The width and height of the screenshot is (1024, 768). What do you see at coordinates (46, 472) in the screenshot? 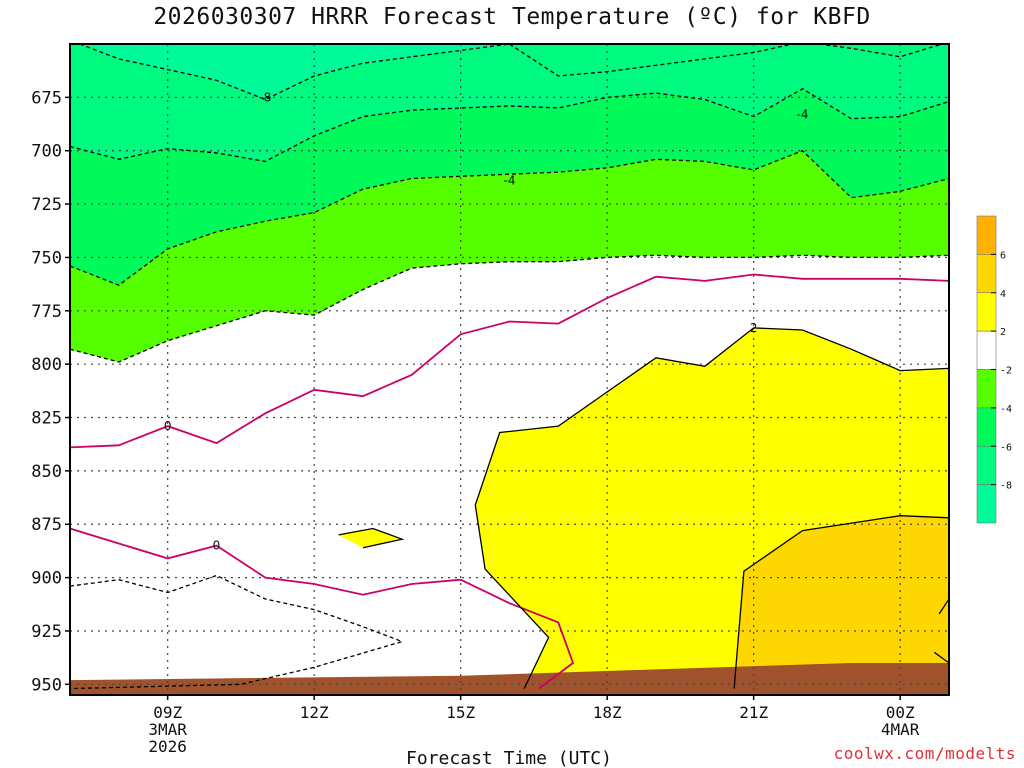
I see `y-tick-label: 850` at bounding box center [46, 472].